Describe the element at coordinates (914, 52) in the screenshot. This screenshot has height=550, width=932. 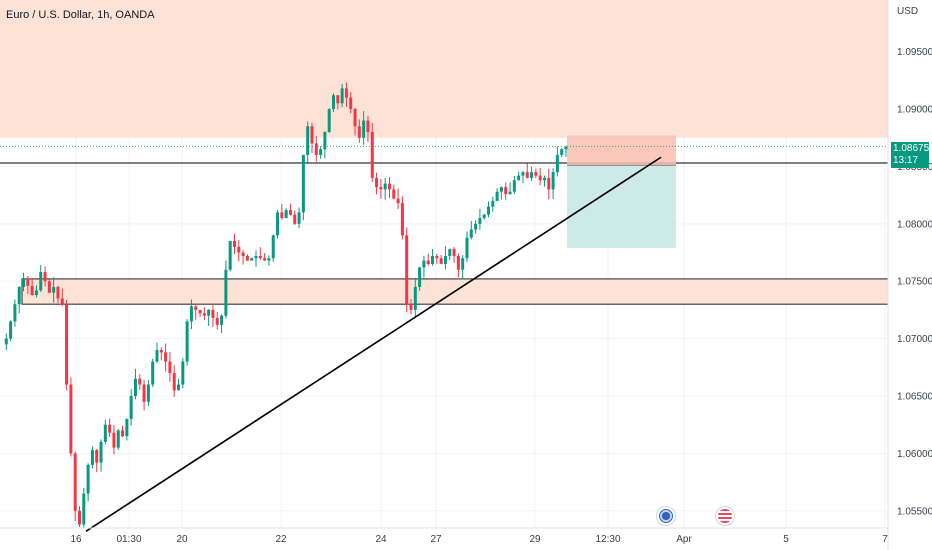
I see `y-tick-label: 1.09500` at that location.